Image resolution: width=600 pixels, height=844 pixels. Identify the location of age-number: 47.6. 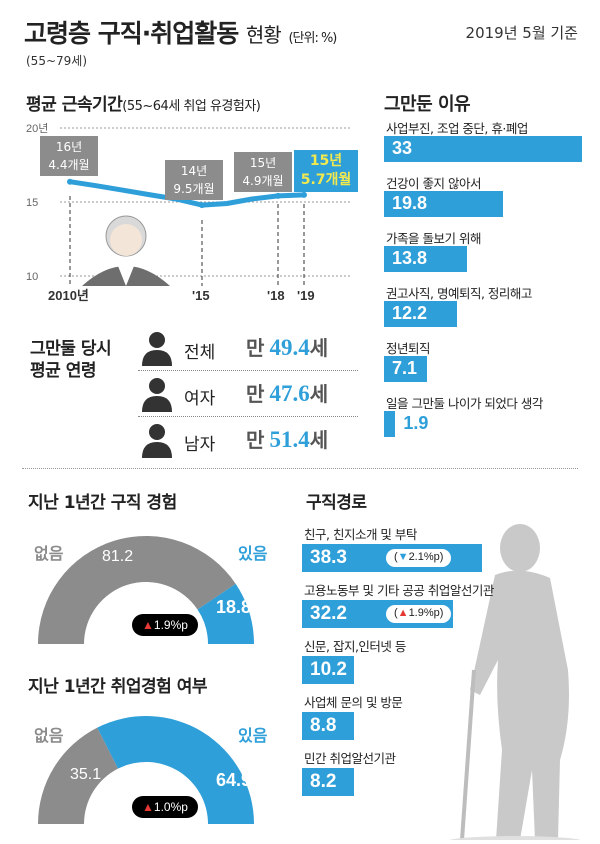
(289, 393).